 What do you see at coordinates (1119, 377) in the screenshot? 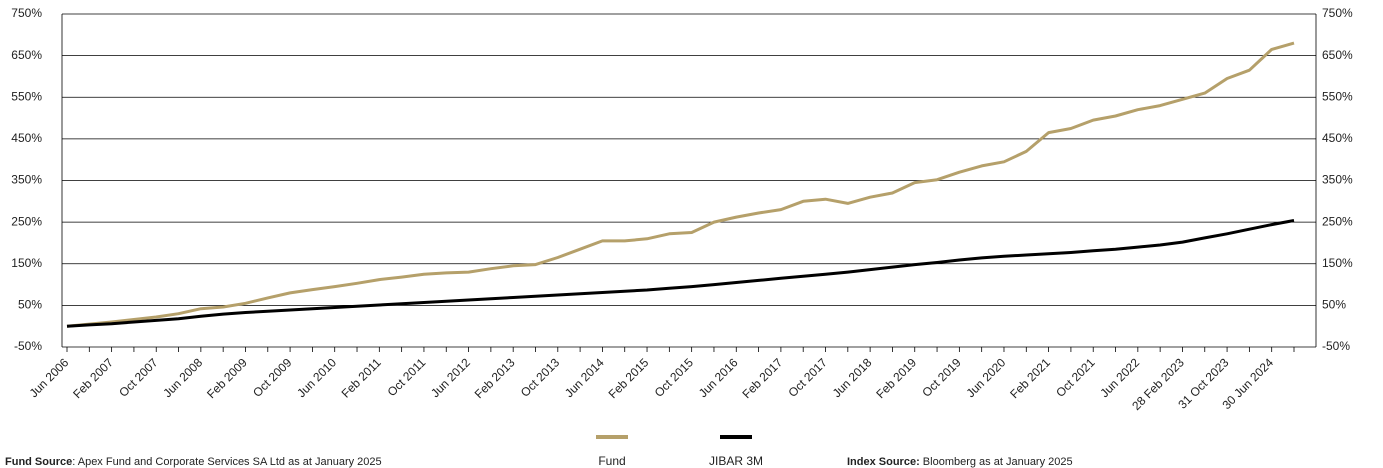
I see `x-tick-label: Jun 2022` at bounding box center [1119, 377].